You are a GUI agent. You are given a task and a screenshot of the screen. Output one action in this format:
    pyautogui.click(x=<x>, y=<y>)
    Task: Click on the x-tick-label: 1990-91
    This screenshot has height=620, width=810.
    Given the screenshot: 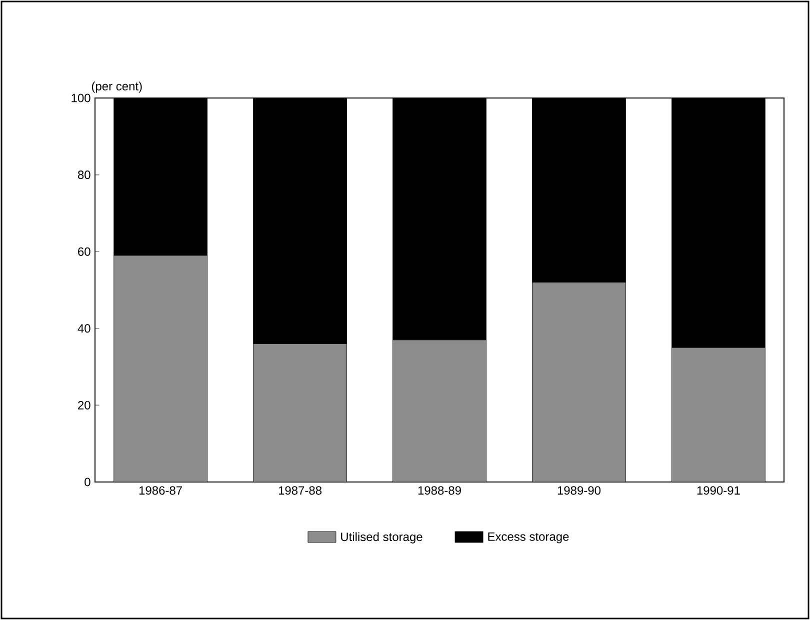 What is the action you would take?
    pyautogui.click(x=718, y=490)
    